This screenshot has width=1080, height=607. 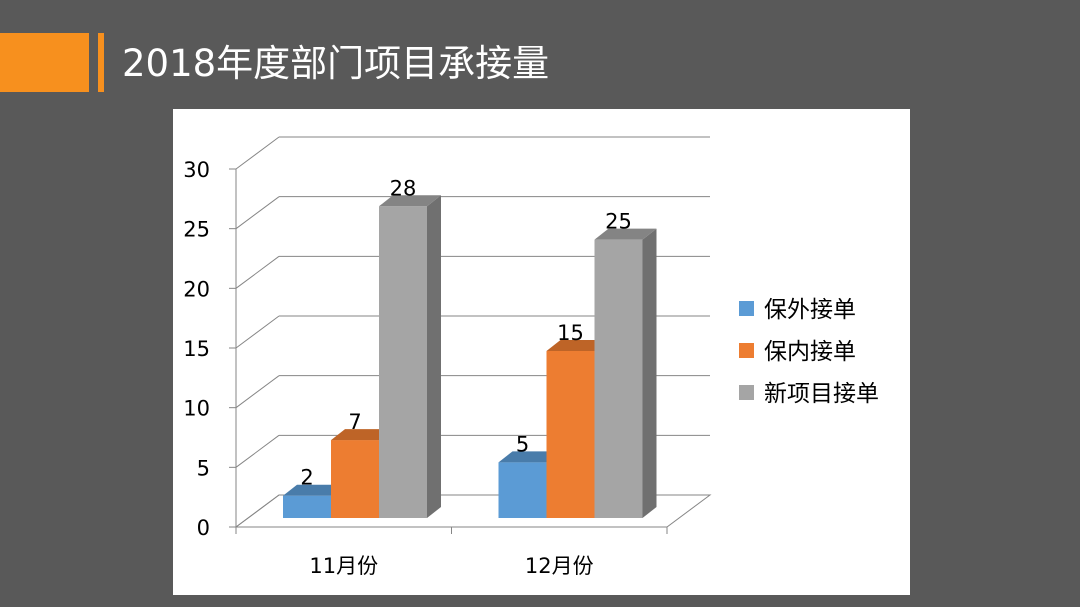 I want to click on legend-item: 新项目接单, so click(x=809, y=394).